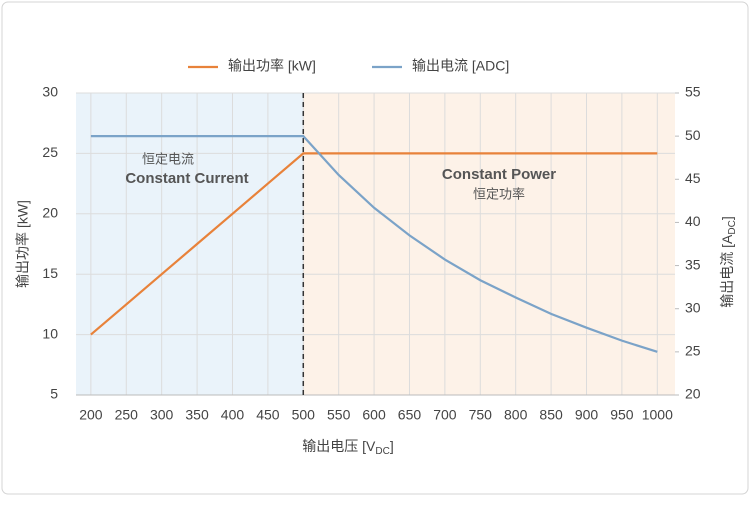  What do you see at coordinates (272, 66) in the screenshot?
I see `legend-label: 输出功率 [kW]` at bounding box center [272, 66].